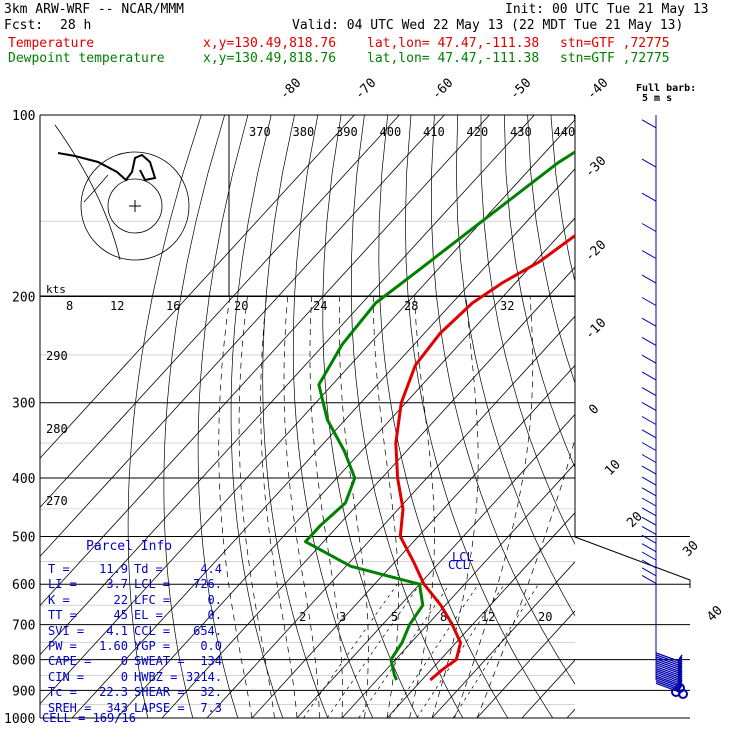 This screenshot has height=740, width=740. I want to click on parcel-row-value: 3214., so click(204, 676).